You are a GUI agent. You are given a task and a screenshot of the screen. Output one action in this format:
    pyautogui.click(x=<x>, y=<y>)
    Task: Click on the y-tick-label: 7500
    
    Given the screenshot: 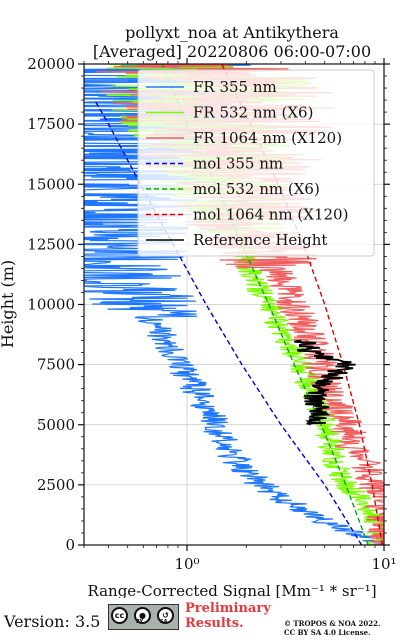 What is the action you would take?
    pyautogui.click(x=56, y=365)
    